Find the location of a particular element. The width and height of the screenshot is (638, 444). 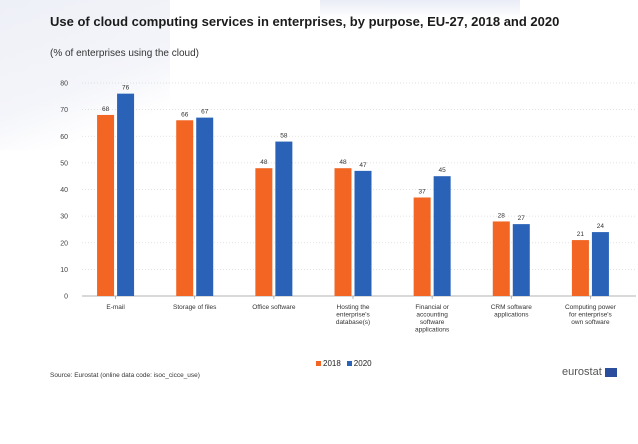

x-tick-label: Computing power is located at coordinates (591, 307).